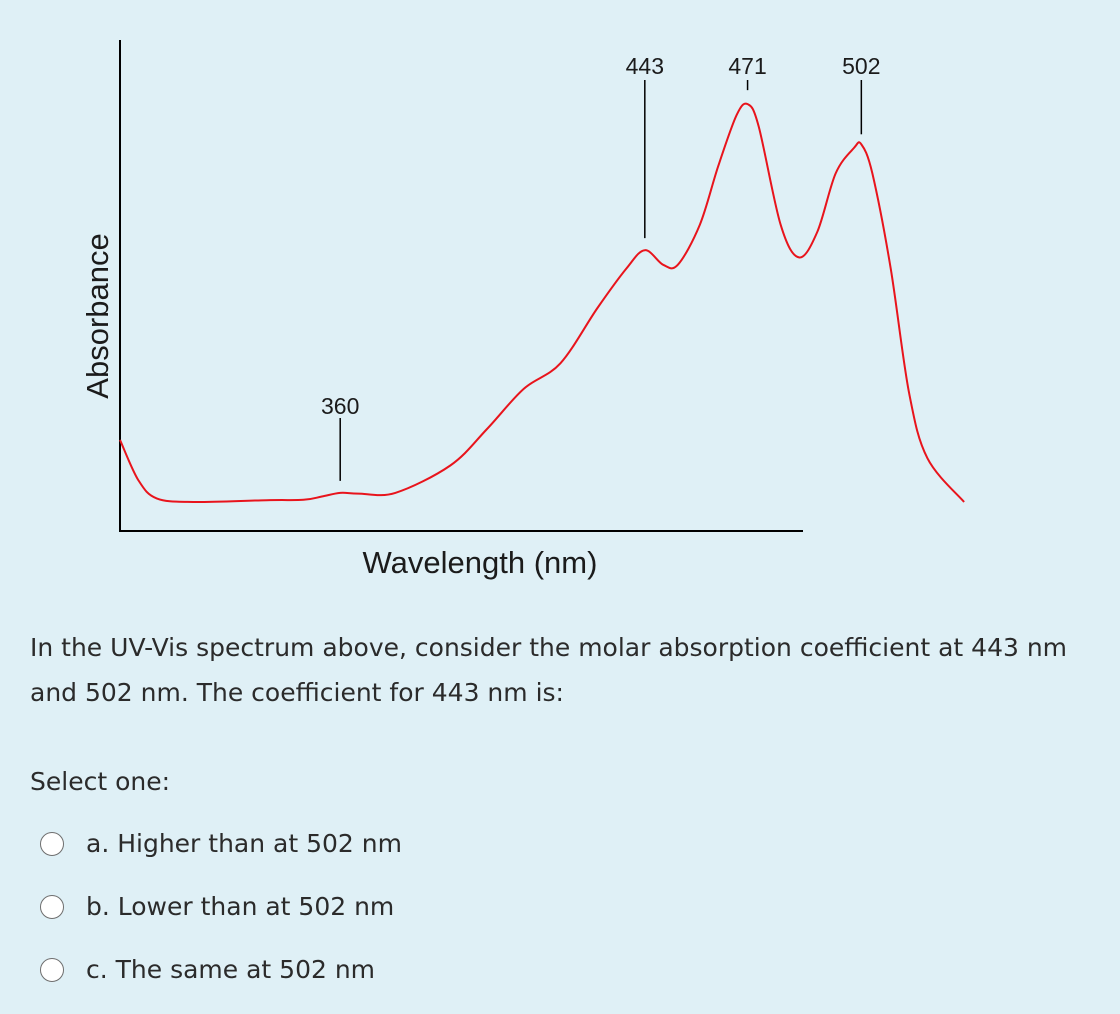 The image size is (1120, 1014). What do you see at coordinates (645, 66) in the screenshot?
I see `peak-label-443: 443` at bounding box center [645, 66].